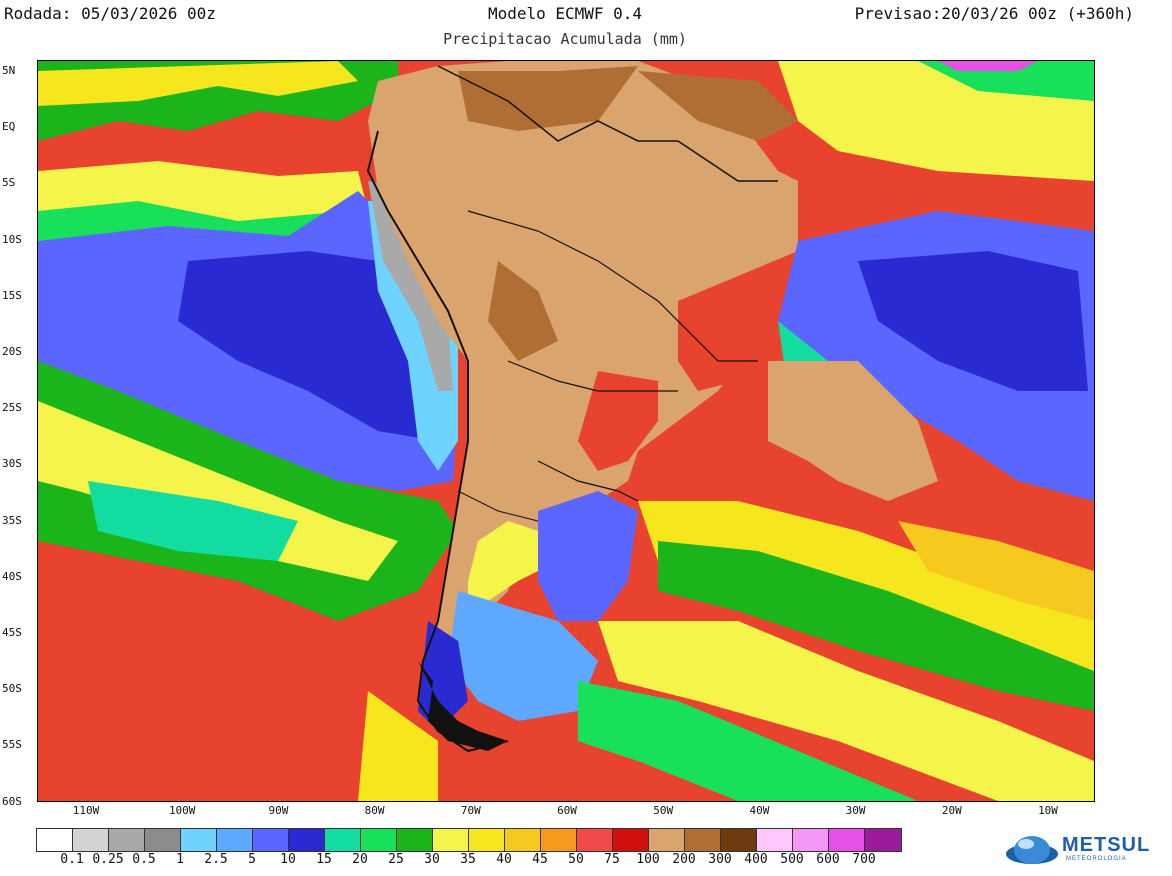 This screenshot has width=1172, height=876. I want to click on lat-label: 20S, so click(12, 351).